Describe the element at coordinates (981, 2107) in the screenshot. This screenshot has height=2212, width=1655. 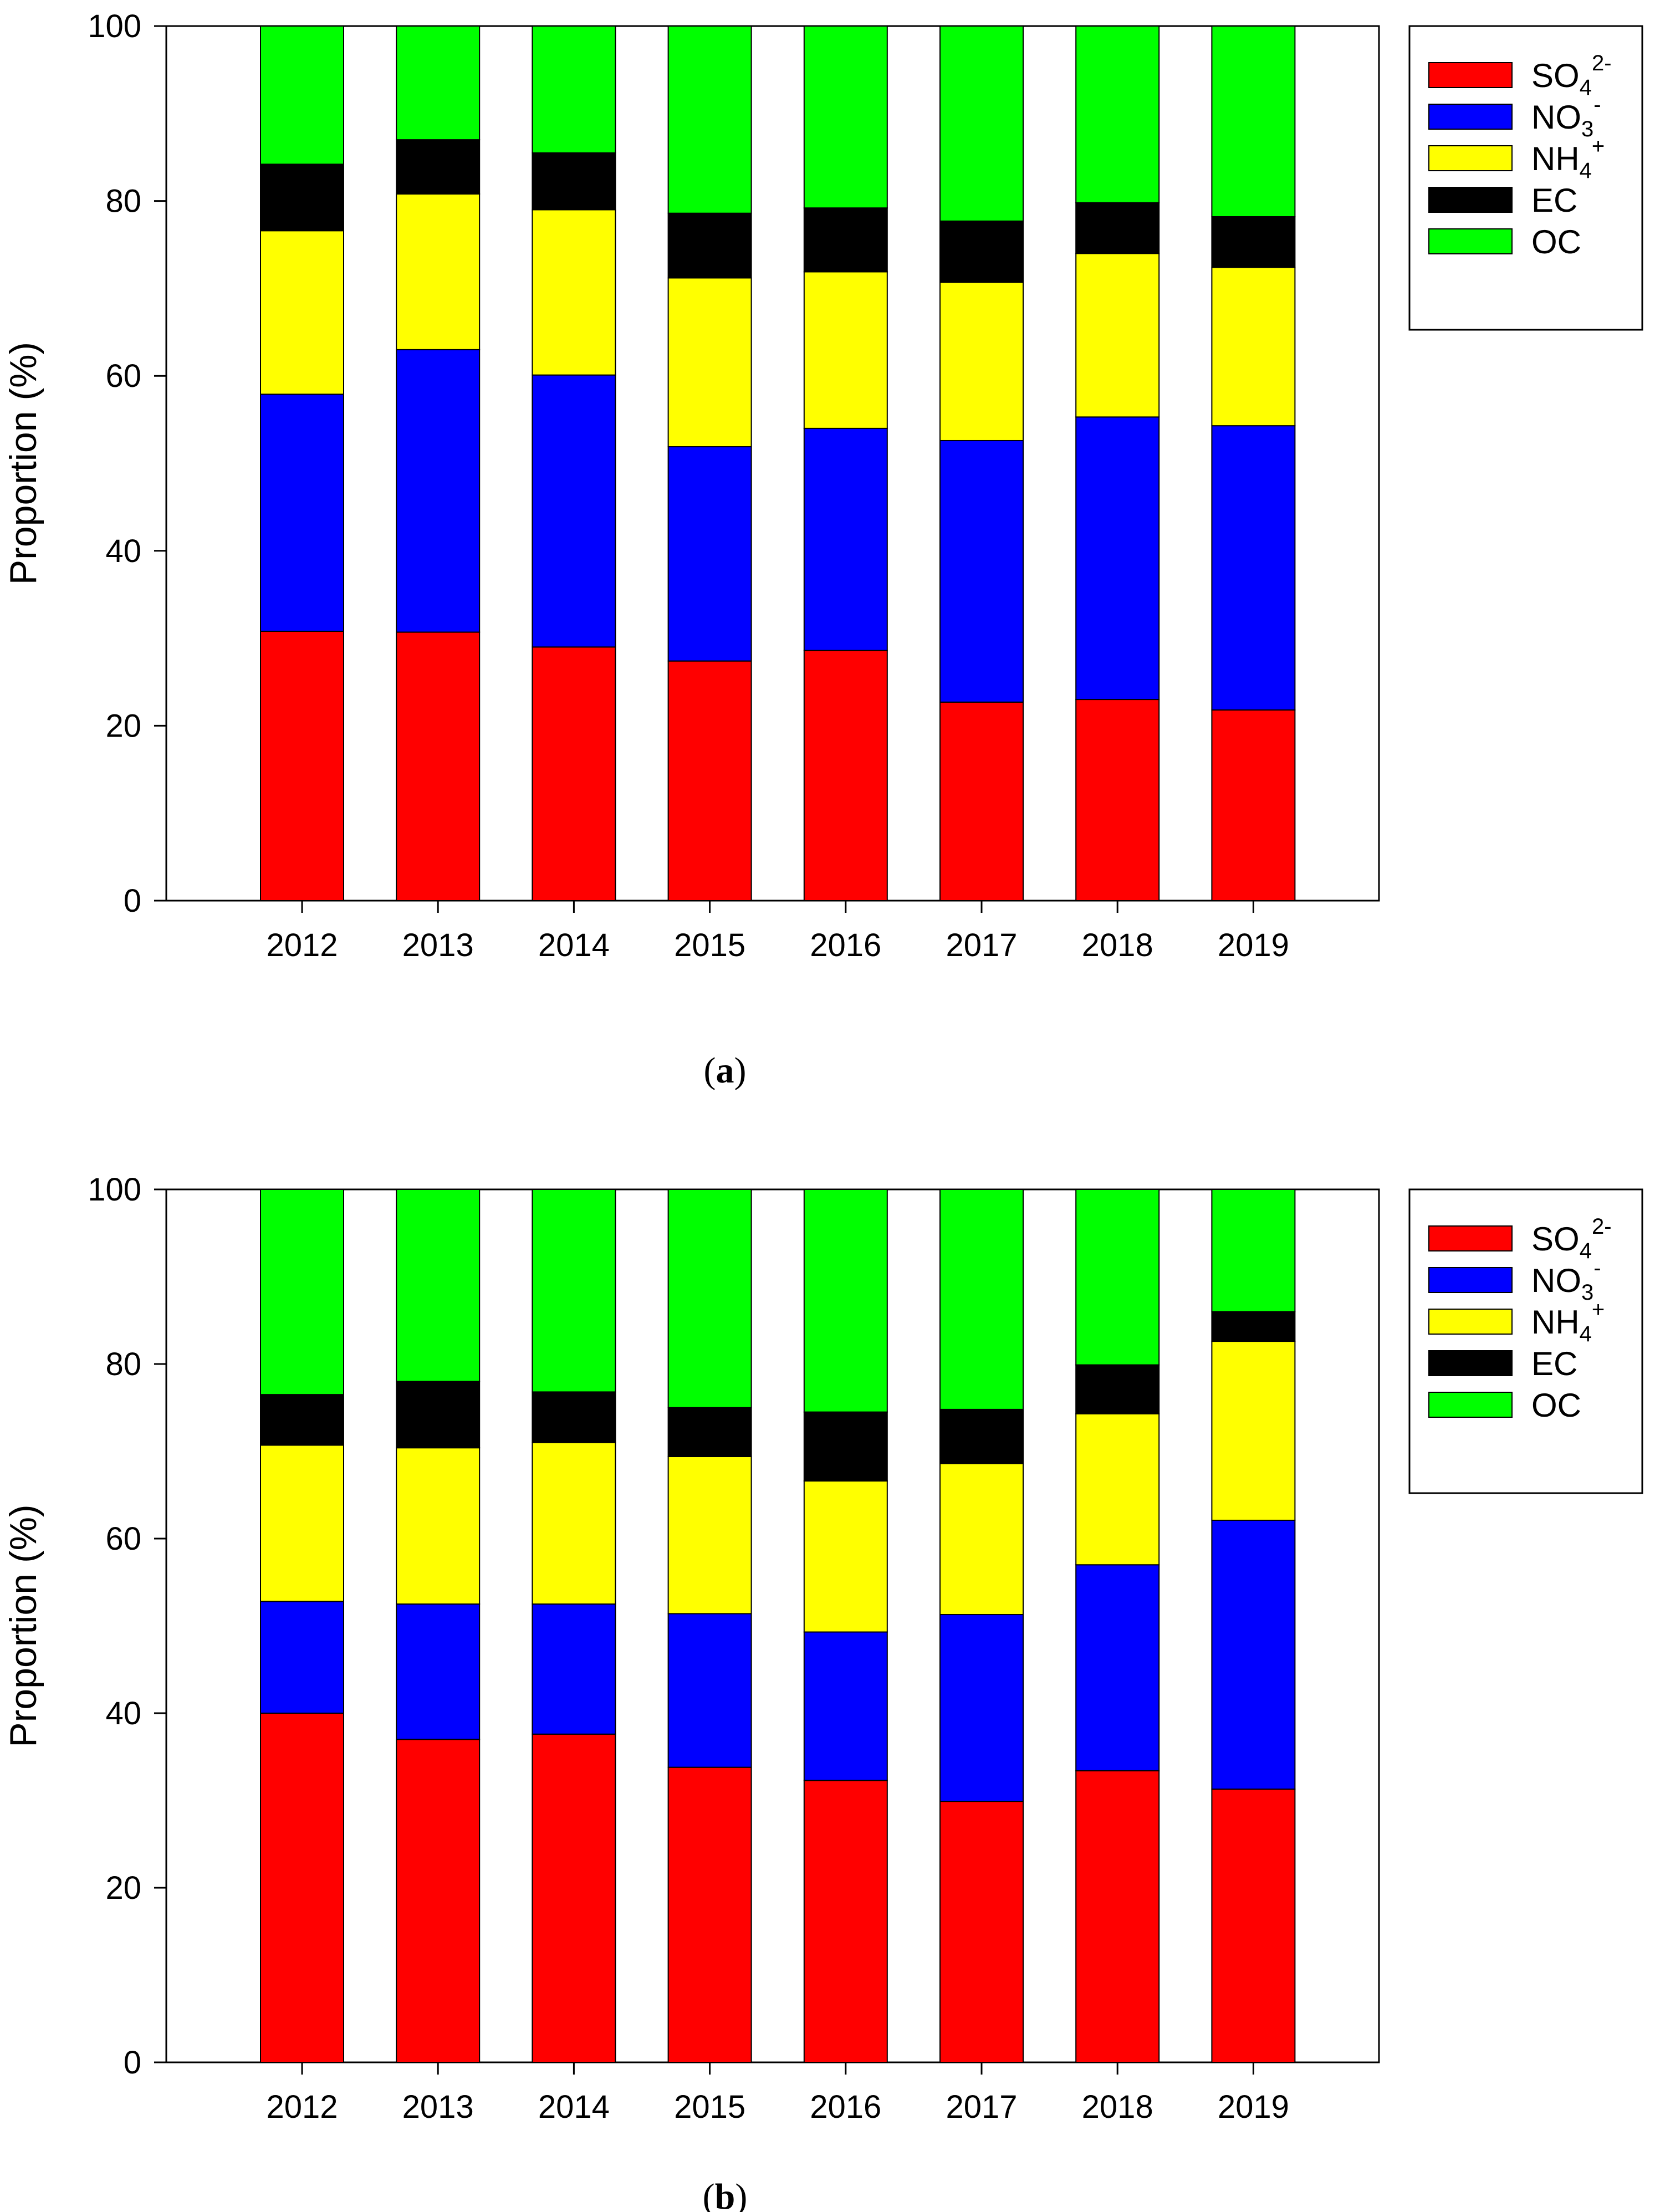
I see `x-tick-label: 2017` at that location.